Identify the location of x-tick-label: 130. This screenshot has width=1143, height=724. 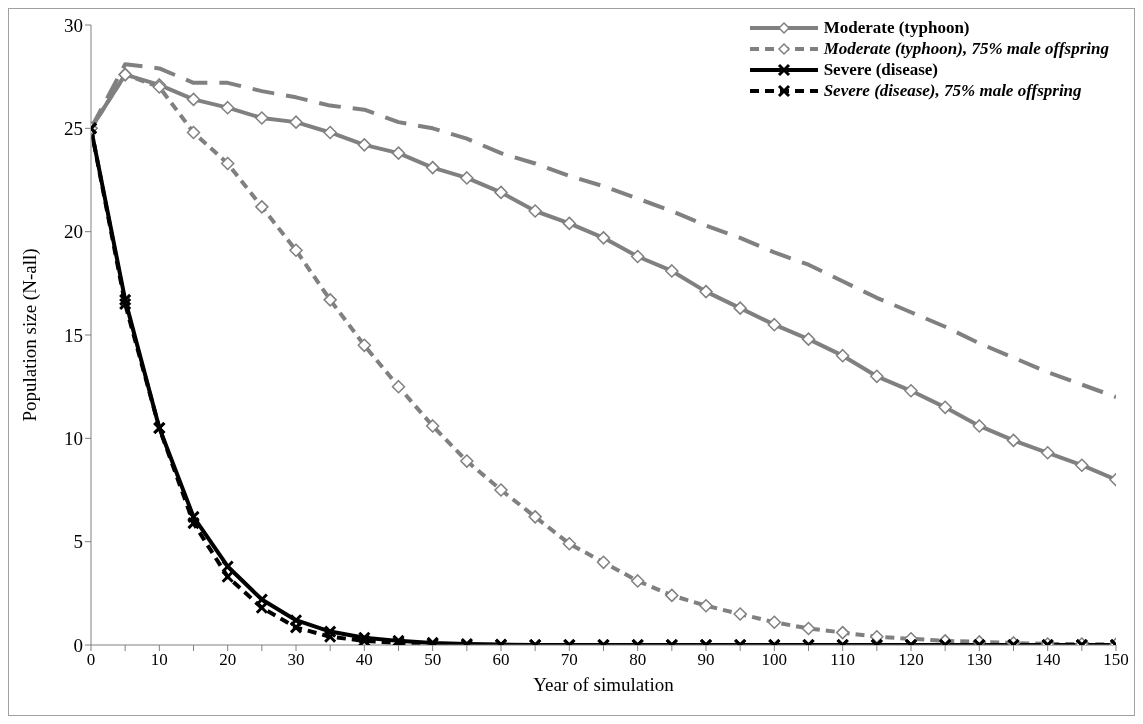
(979, 660).